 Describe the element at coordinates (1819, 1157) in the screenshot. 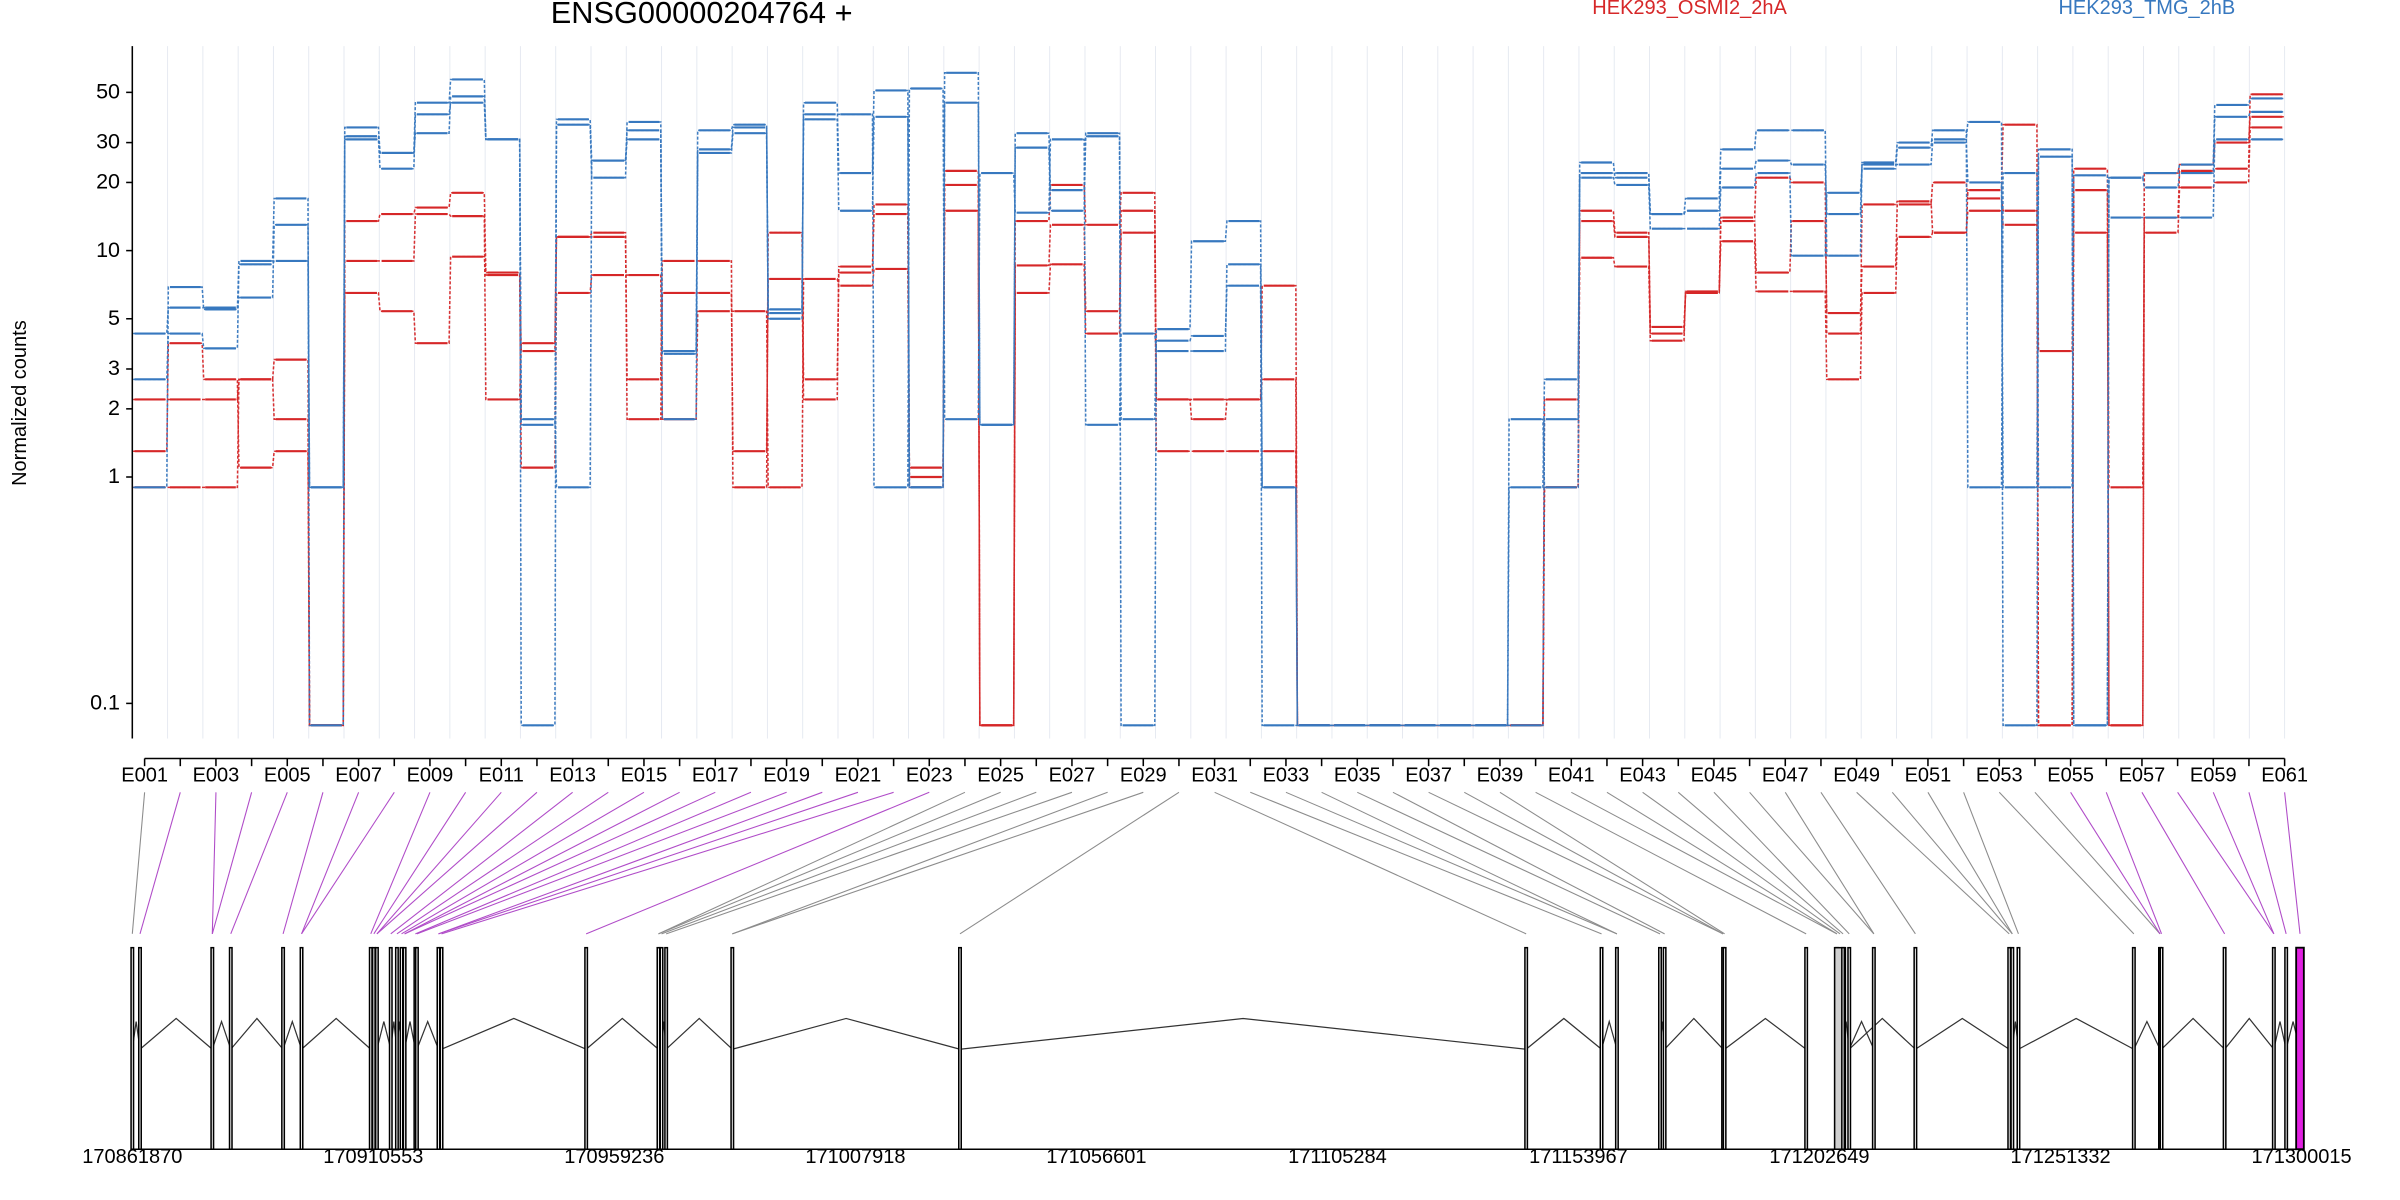

I see `coordinate-label: 171202649` at that location.